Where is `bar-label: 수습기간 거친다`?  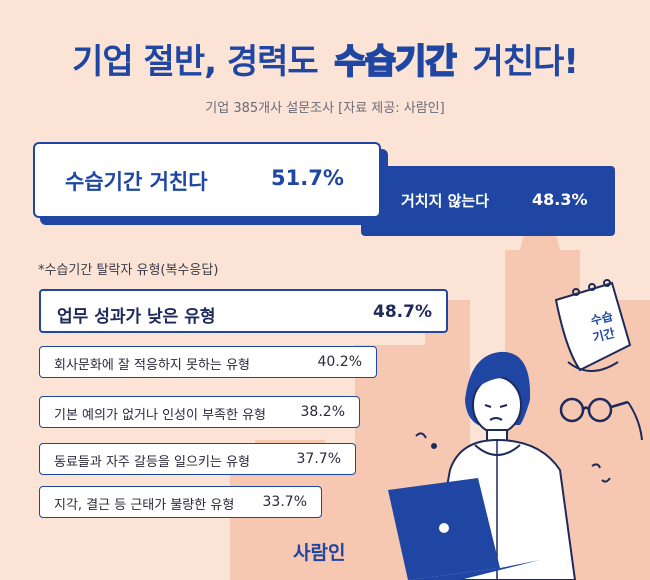 bar-label: 수습기간 거친다 is located at coordinates (136, 182).